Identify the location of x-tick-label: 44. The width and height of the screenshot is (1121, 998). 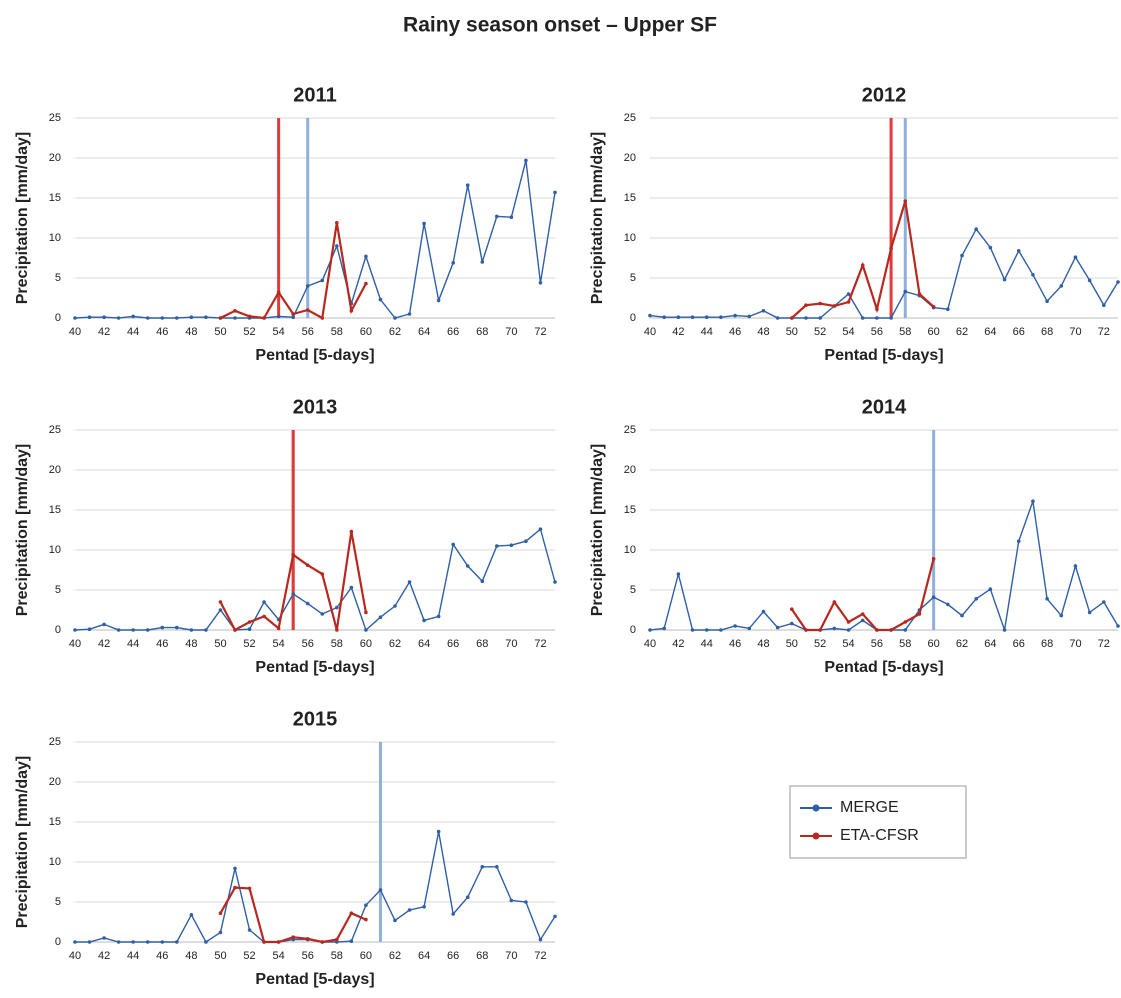
(133, 956).